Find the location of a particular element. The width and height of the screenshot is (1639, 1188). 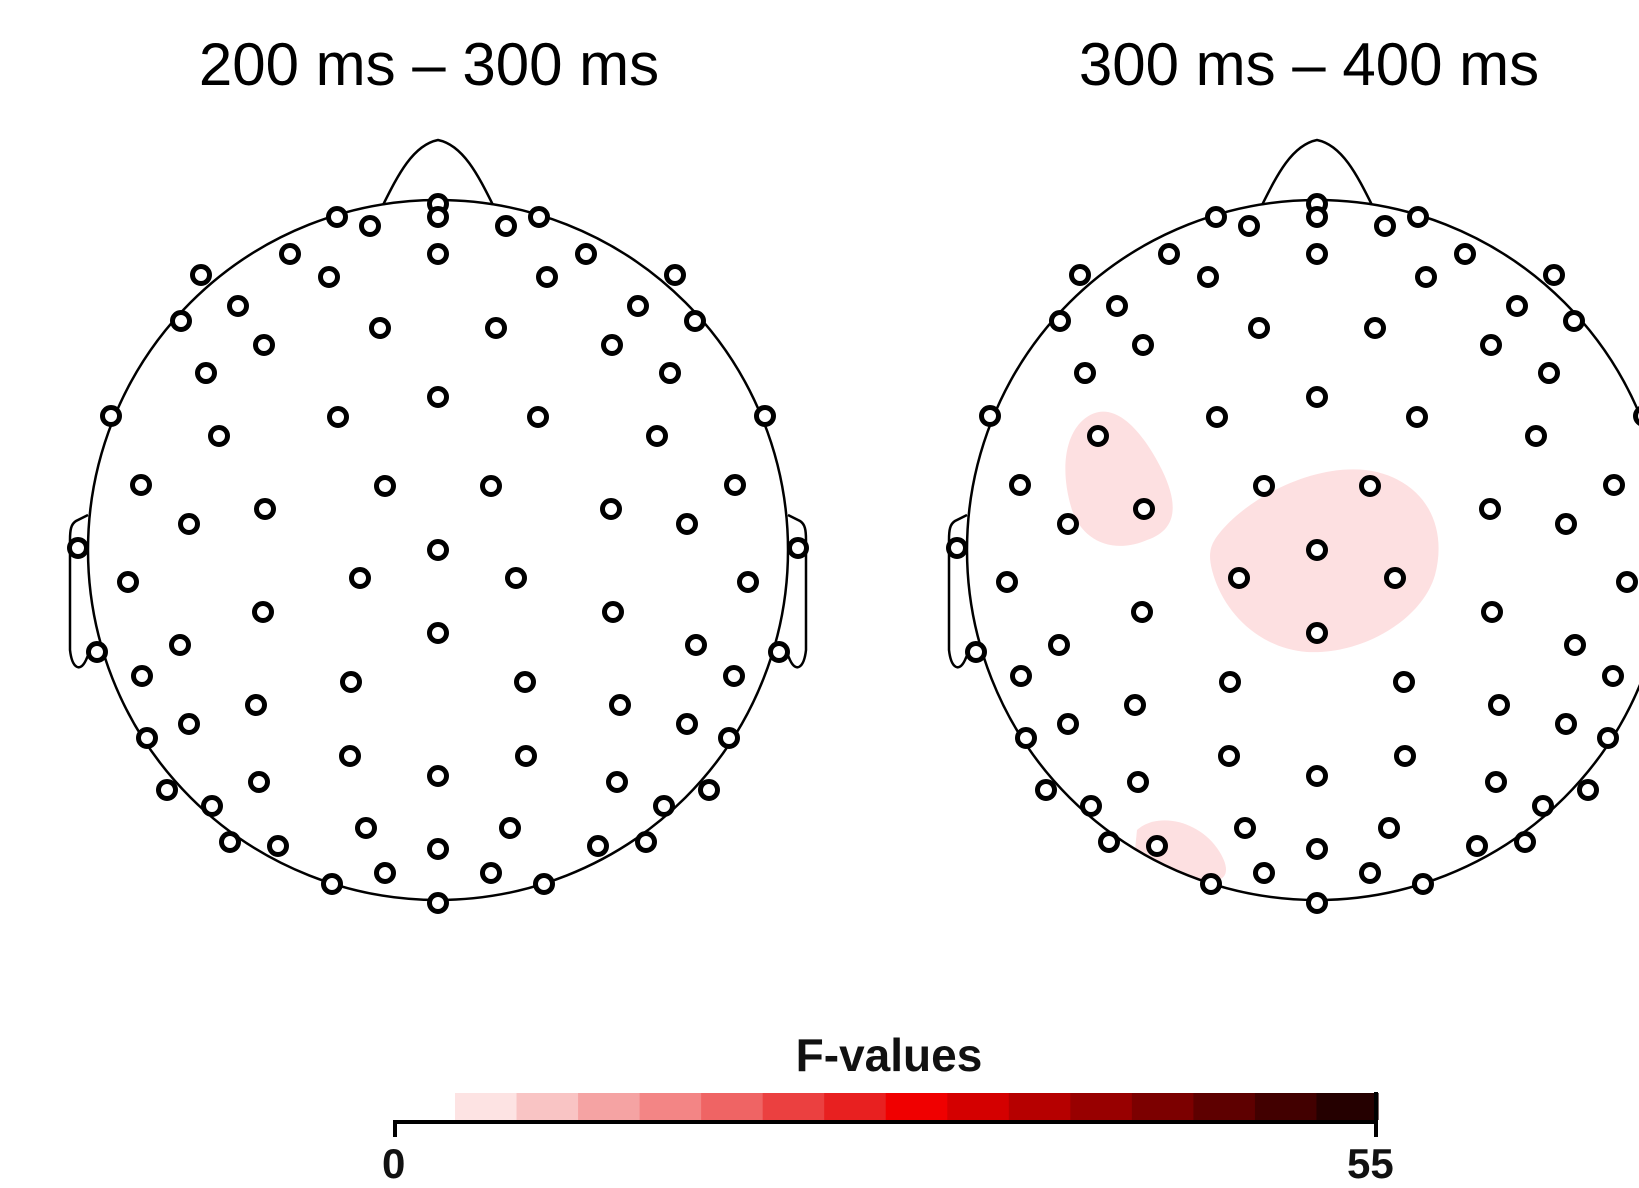

colorbar is located at coordinates (887, 1114).